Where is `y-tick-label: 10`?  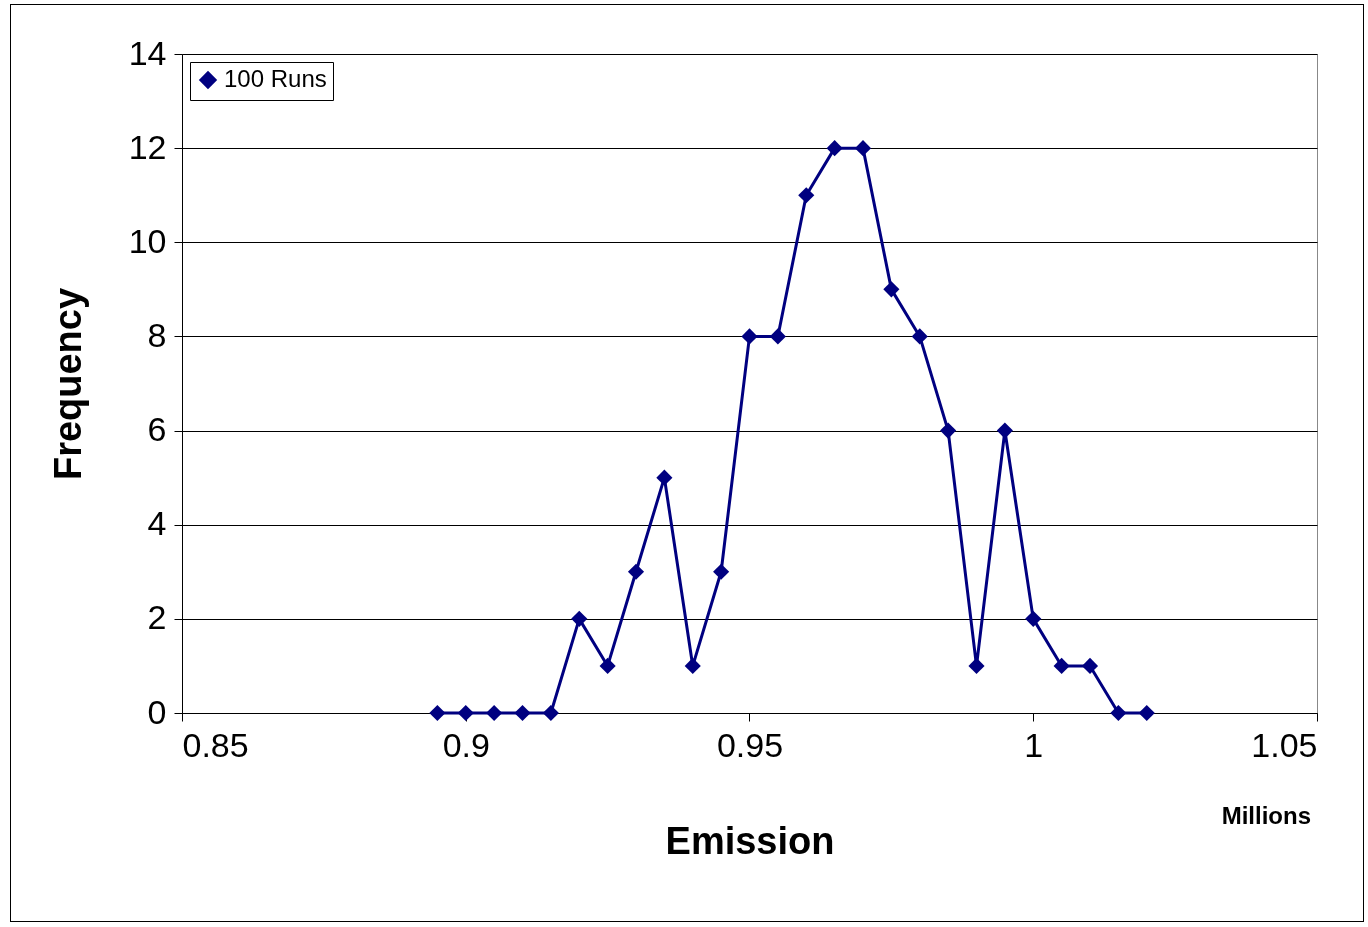
y-tick-label: 10 is located at coordinates (147, 240).